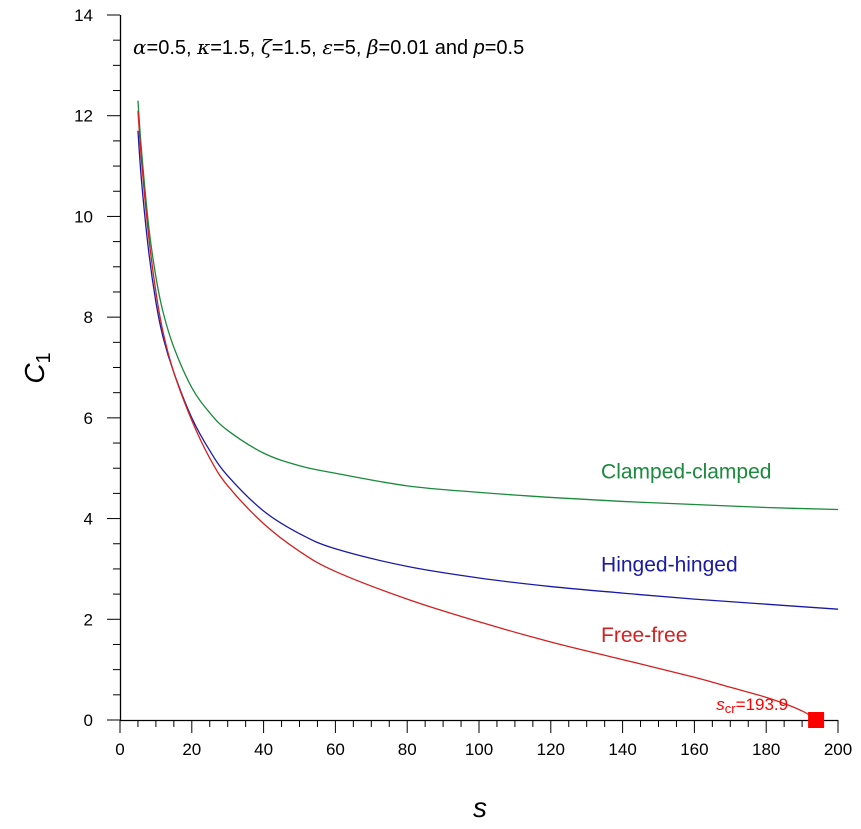 The width and height of the screenshot is (861, 829). What do you see at coordinates (34, 373) in the screenshot?
I see `y-axis-title-main: C` at bounding box center [34, 373].